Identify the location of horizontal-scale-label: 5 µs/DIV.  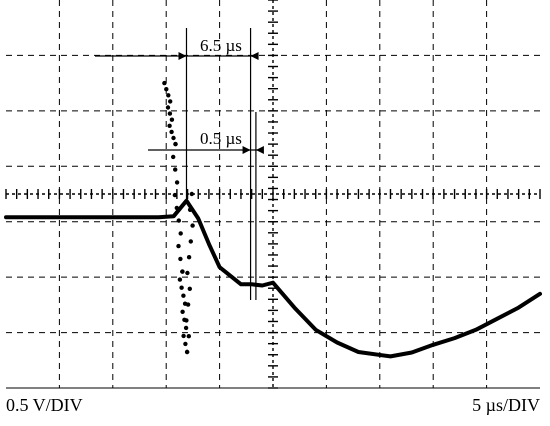
(506, 405).